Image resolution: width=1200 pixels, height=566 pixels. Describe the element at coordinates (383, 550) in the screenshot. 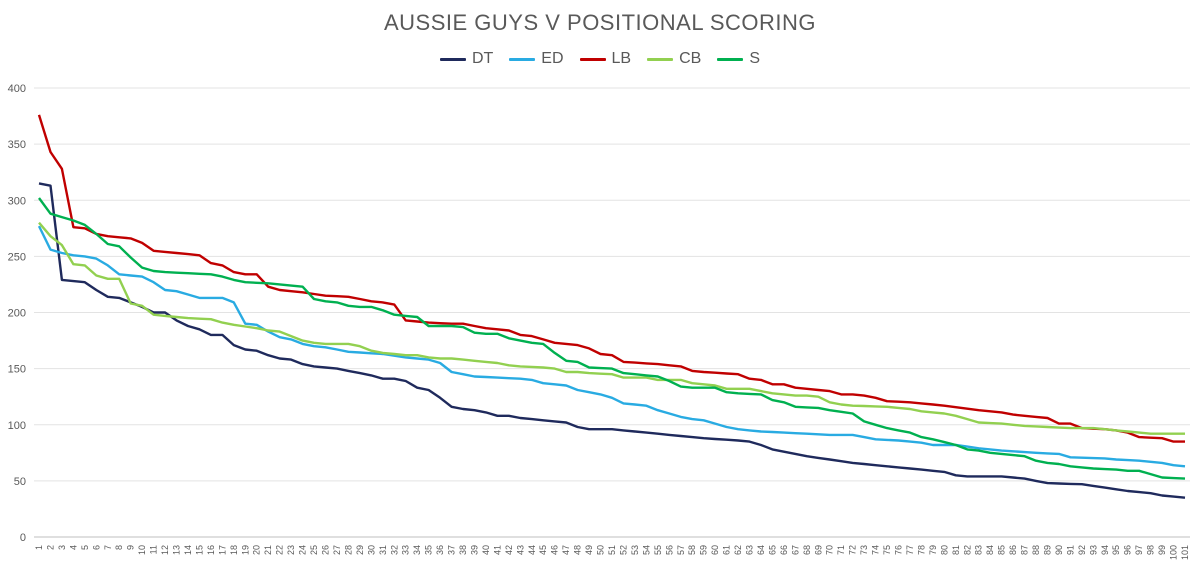

I see `x-tick-label: 31` at that location.